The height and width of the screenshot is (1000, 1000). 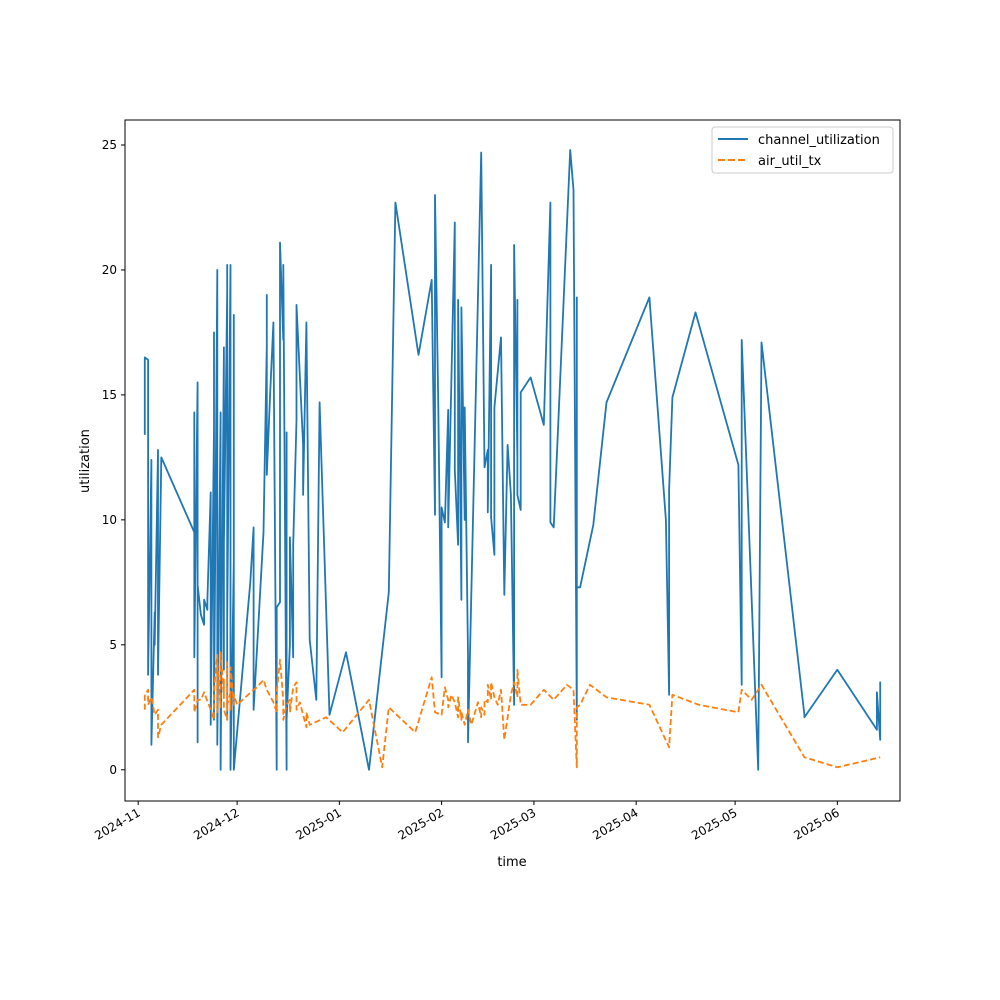 I want to click on legend: channel_utilization air_util_tx, so click(x=802, y=150).